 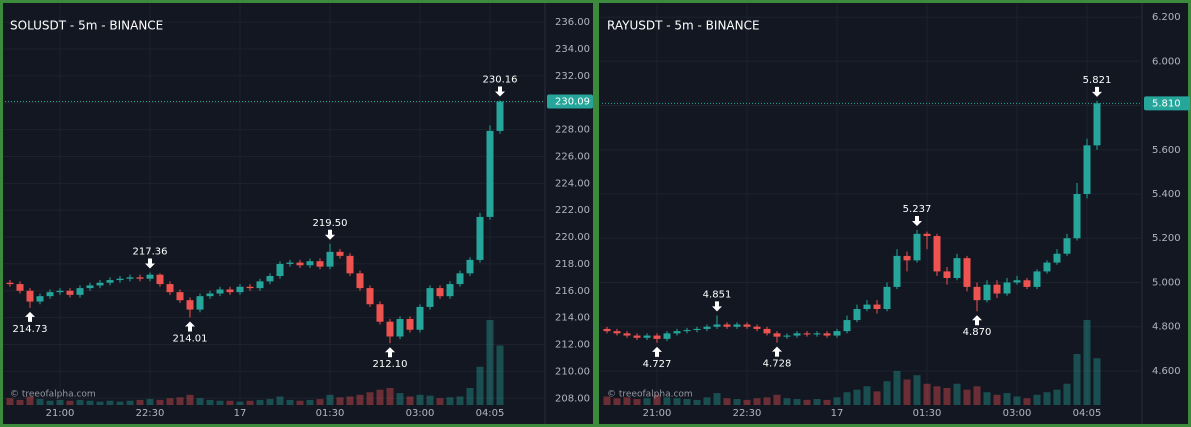 I want to click on high-label: 5.821, so click(x=1097, y=80).